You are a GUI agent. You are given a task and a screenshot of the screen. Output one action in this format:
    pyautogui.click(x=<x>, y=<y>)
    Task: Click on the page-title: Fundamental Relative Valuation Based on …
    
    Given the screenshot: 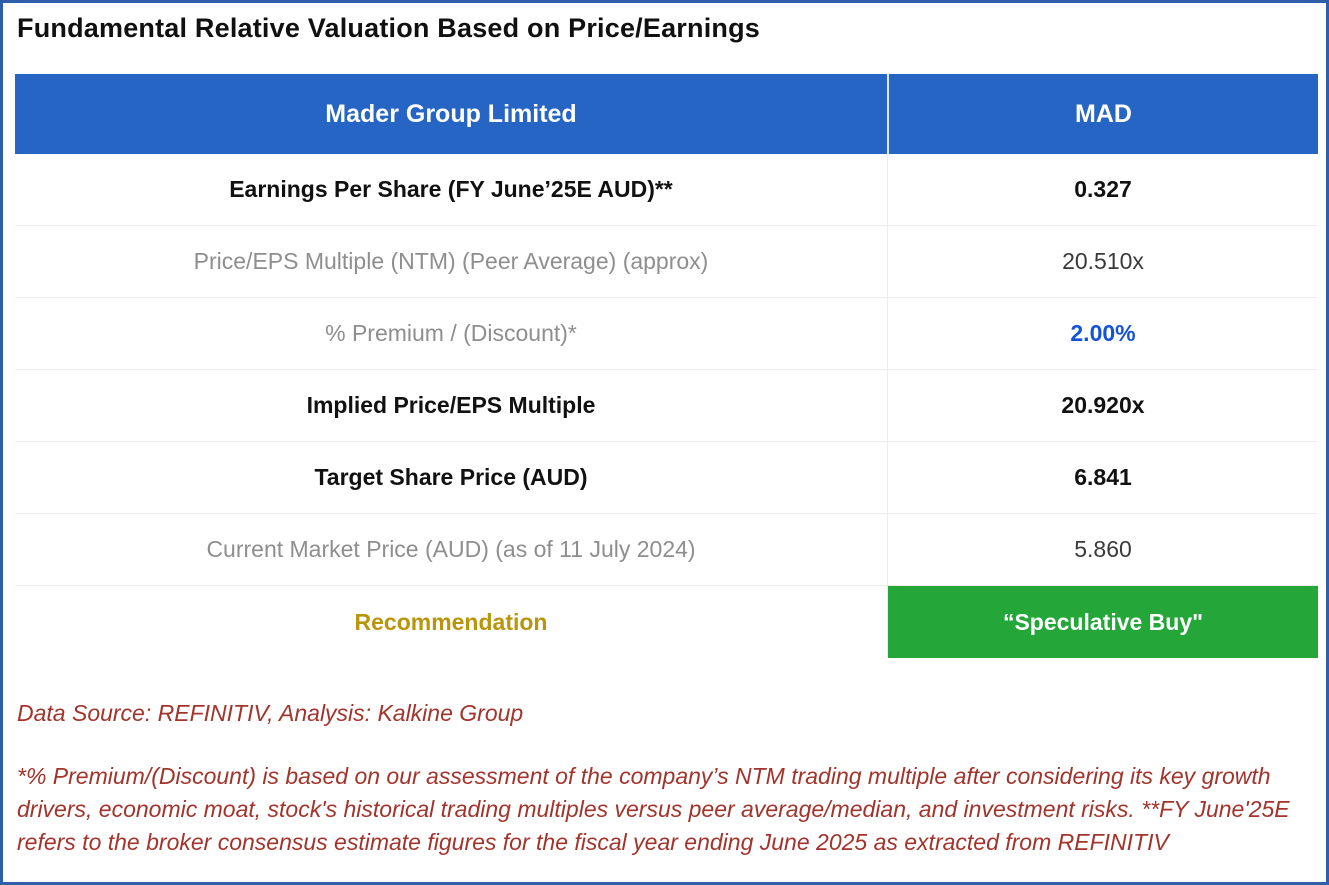 What is the action you would take?
    pyautogui.click(x=389, y=28)
    